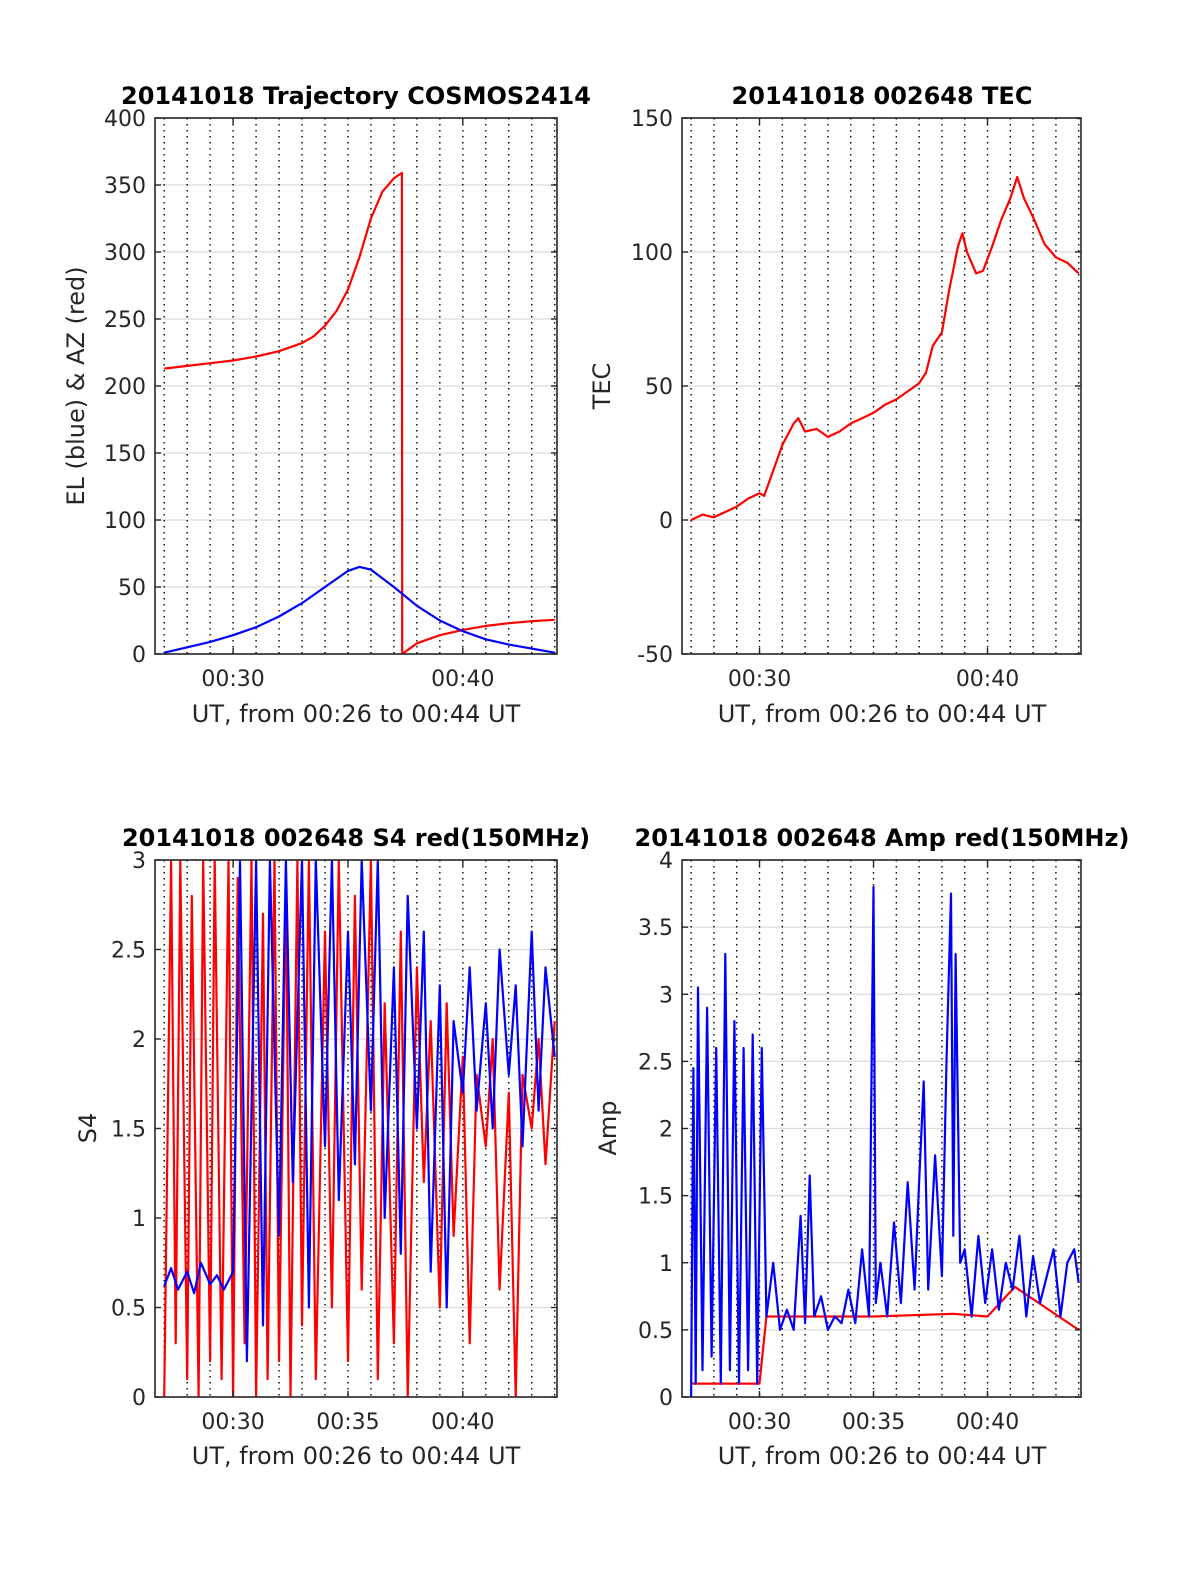 The width and height of the screenshot is (1200, 1575). What do you see at coordinates (666, 861) in the screenshot?
I see `y-tick-label: 4` at bounding box center [666, 861].